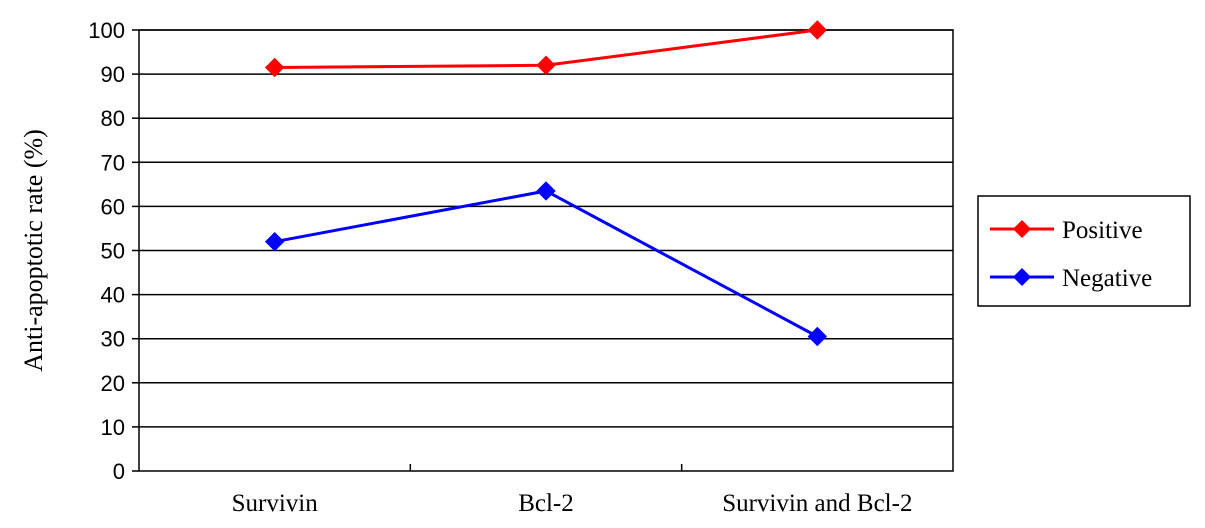  I want to click on y-tick-label: 30, so click(113, 339).